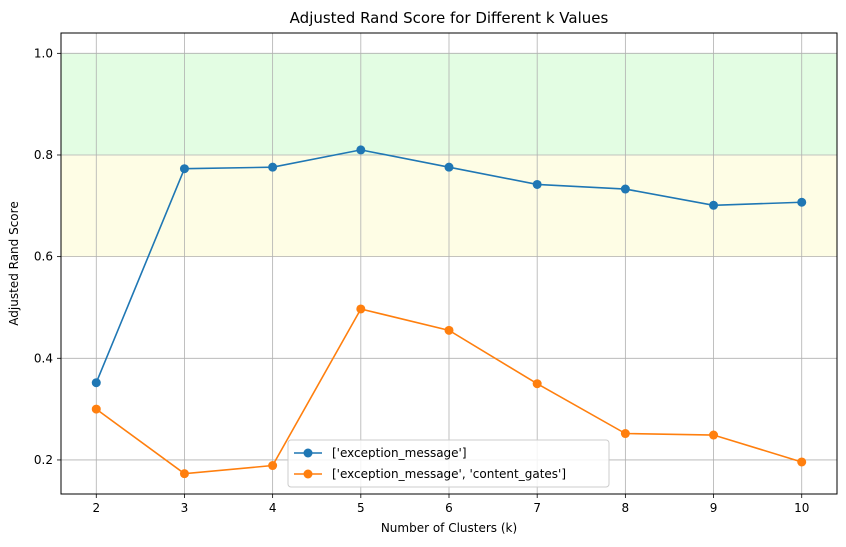 The height and width of the screenshot is (547, 846). Describe the element at coordinates (43, 53) in the screenshot. I see `y-tick-label: 1.0` at that location.